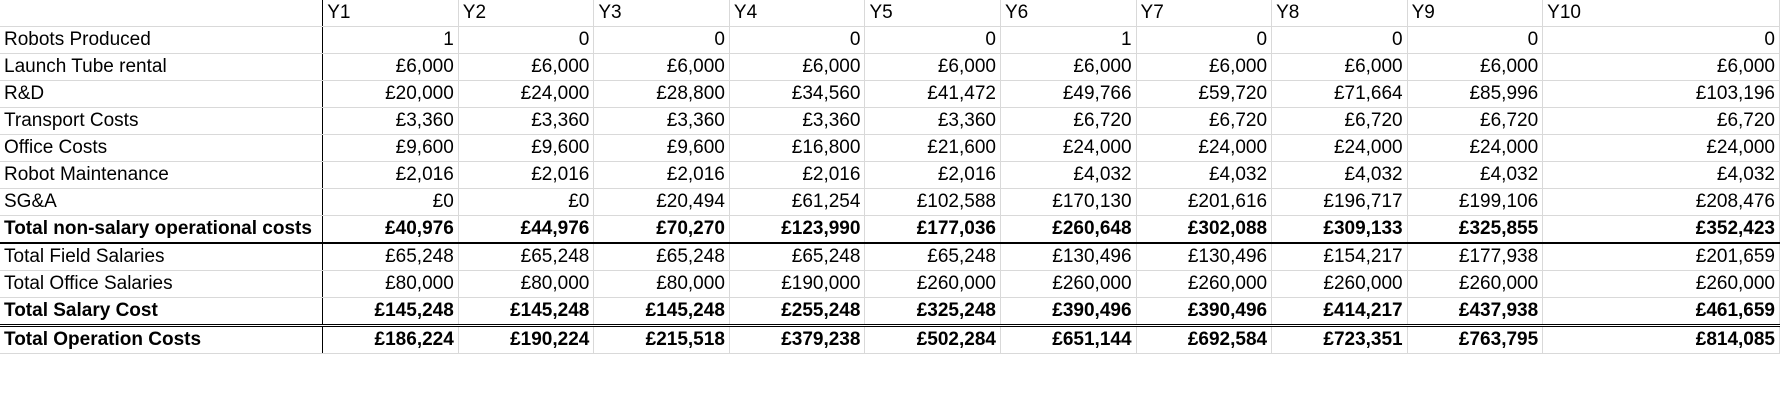  What do you see at coordinates (1339, 121) in the screenshot?
I see `value-cell-y8: £6,720` at bounding box center [1339, 121].